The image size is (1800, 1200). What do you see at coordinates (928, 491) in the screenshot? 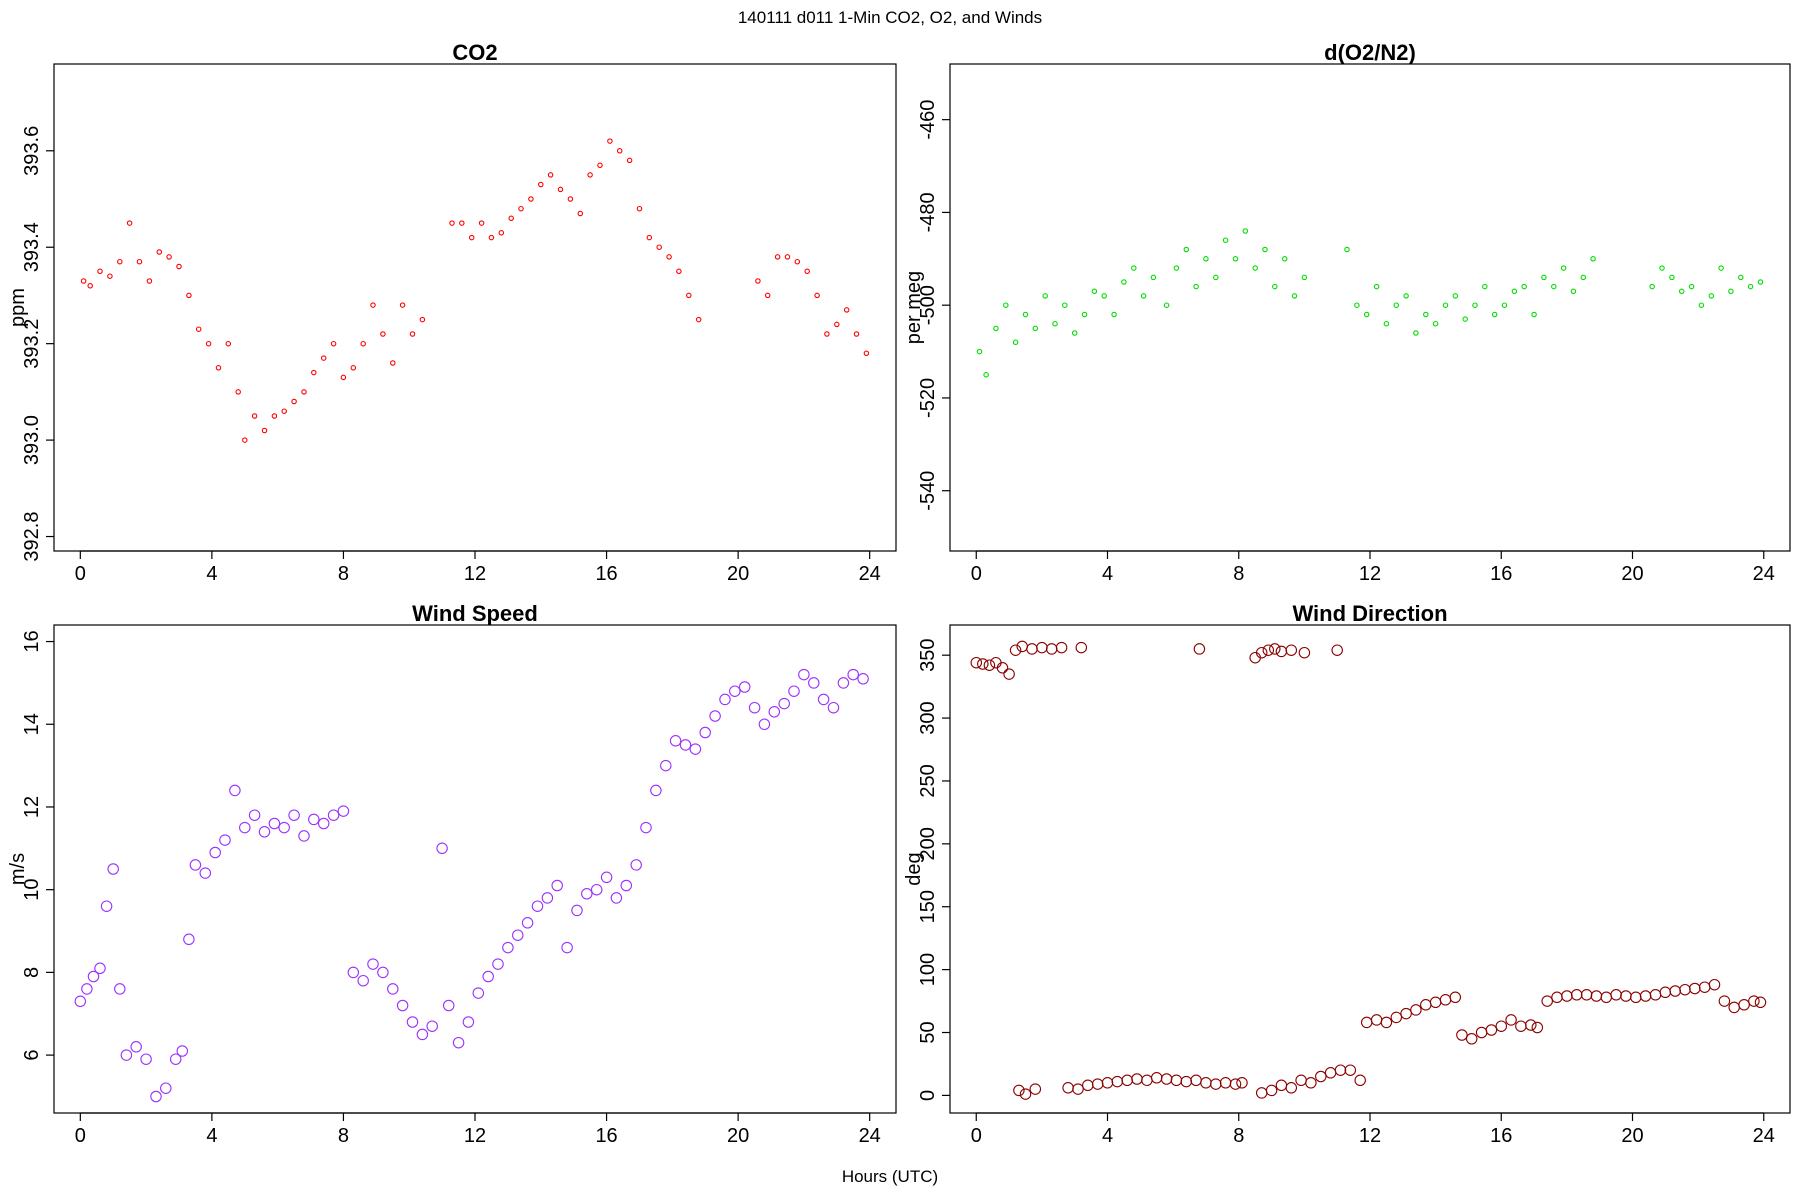
I see `o2-n2-y-tick-label: -540` at bounding box center [928, 491].